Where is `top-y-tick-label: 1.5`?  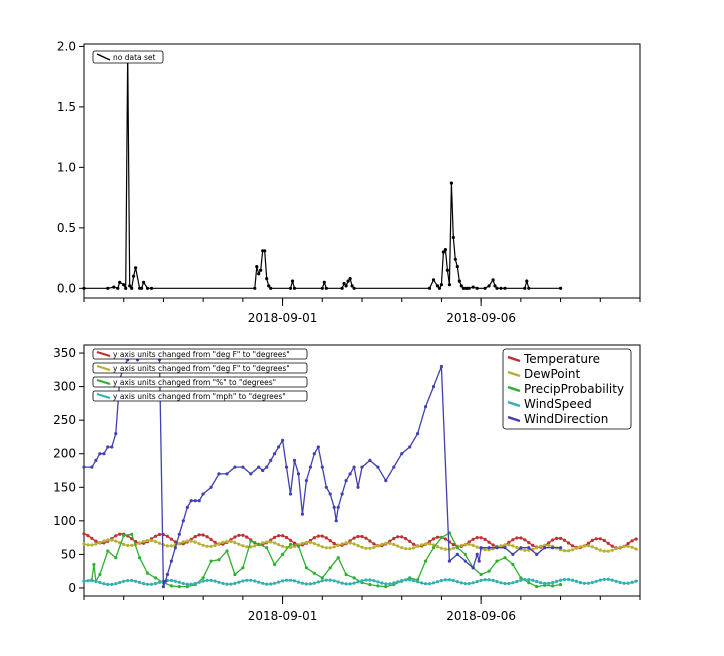 top-y-tick-label: 1.5 is located at coordinates (66, 107).